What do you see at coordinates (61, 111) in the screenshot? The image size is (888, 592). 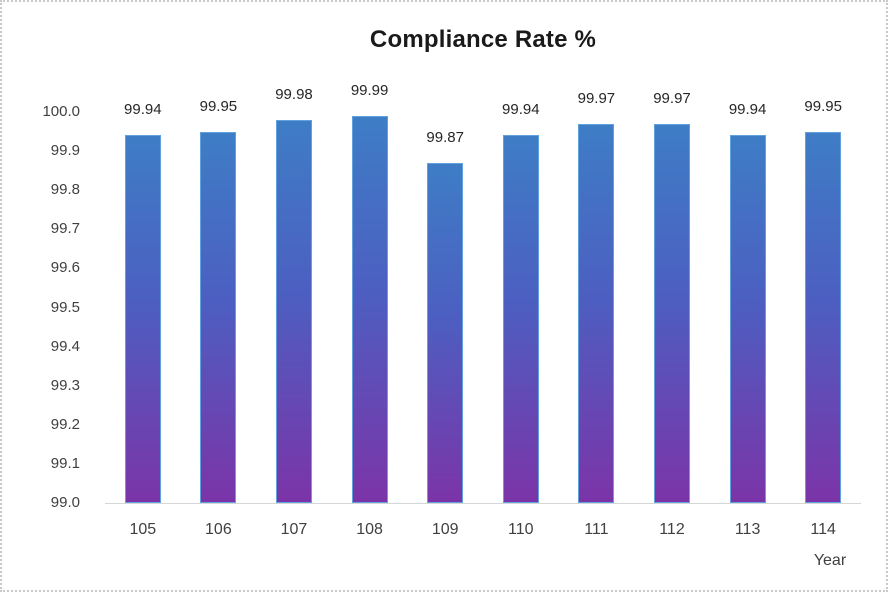 I see `y-tick-label: 100.0` at bounding box center [61, 111].